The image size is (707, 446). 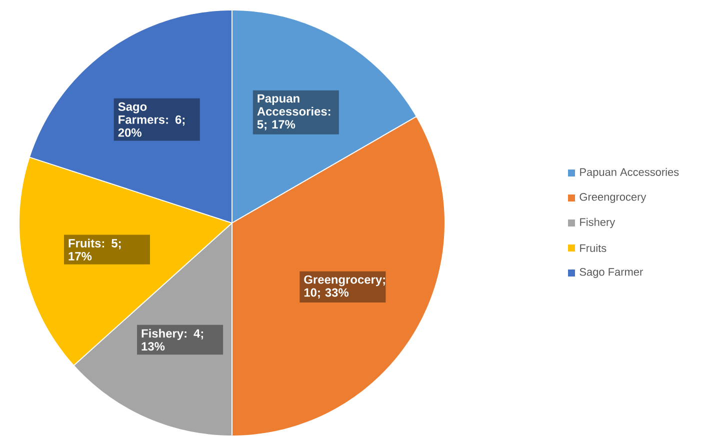 I want to click on legend-label: Fishery, so click(x=598, y=223).